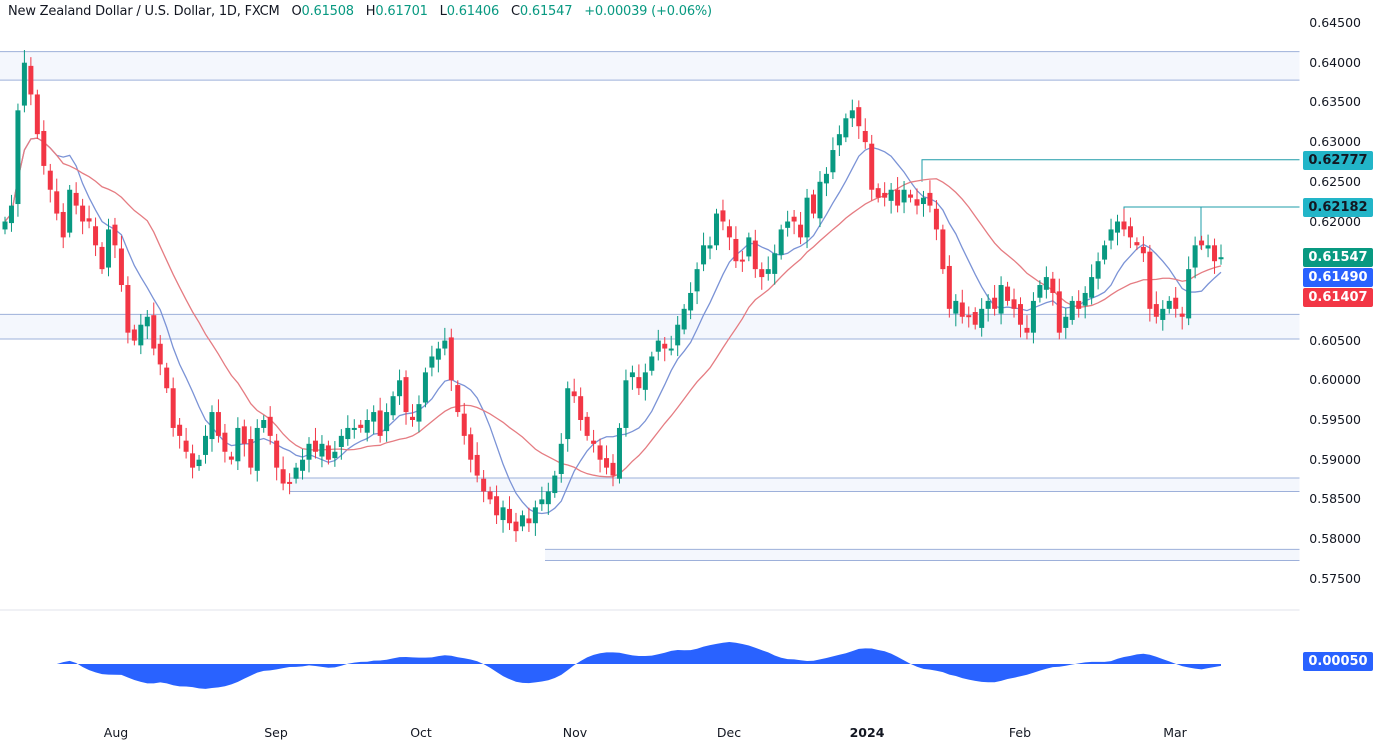  I want to click on low-value: 0.61406, so click(473, 11).